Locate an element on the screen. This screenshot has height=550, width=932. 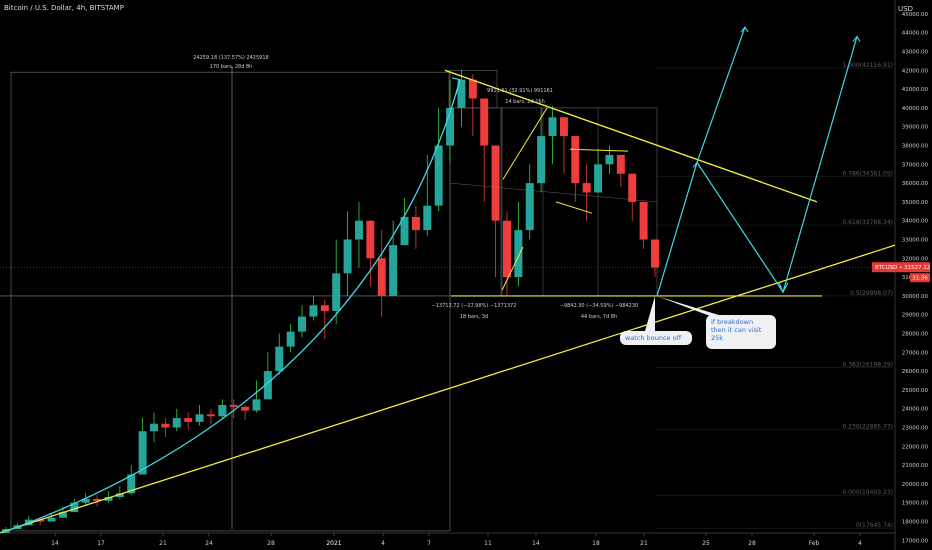
price-tick-label: 39000.00 is located at coordinates (915, 128).